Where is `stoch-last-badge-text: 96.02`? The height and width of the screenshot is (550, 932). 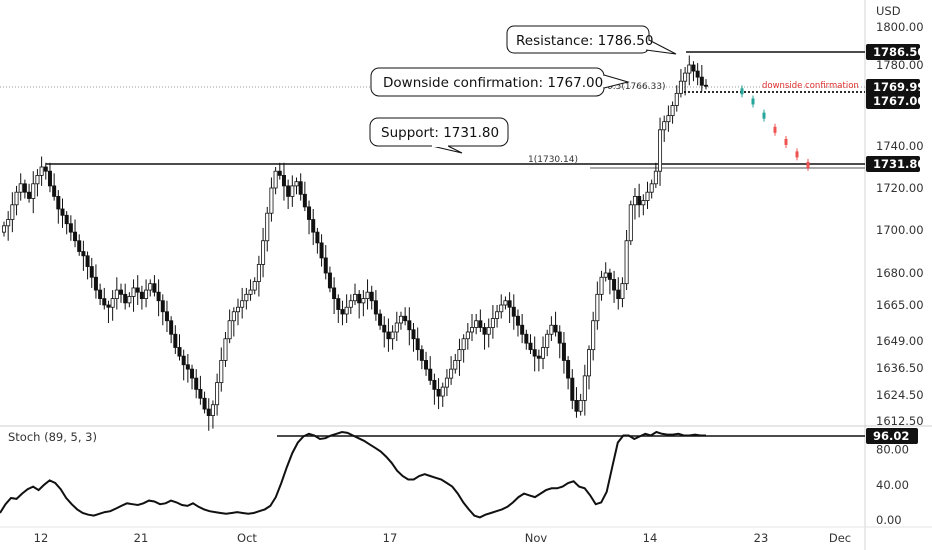 stoch-last-badge-text: 96.02 is located at coordinates (891, 436).